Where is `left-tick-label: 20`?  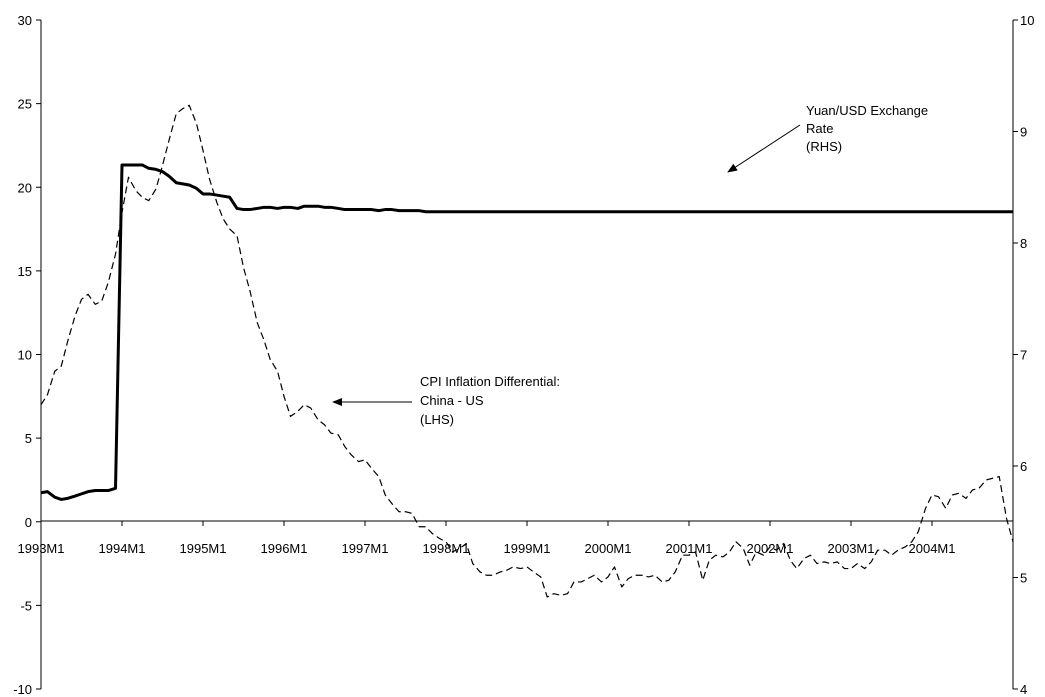
left-tick-label: 20 is located at coordinates (25, 187).